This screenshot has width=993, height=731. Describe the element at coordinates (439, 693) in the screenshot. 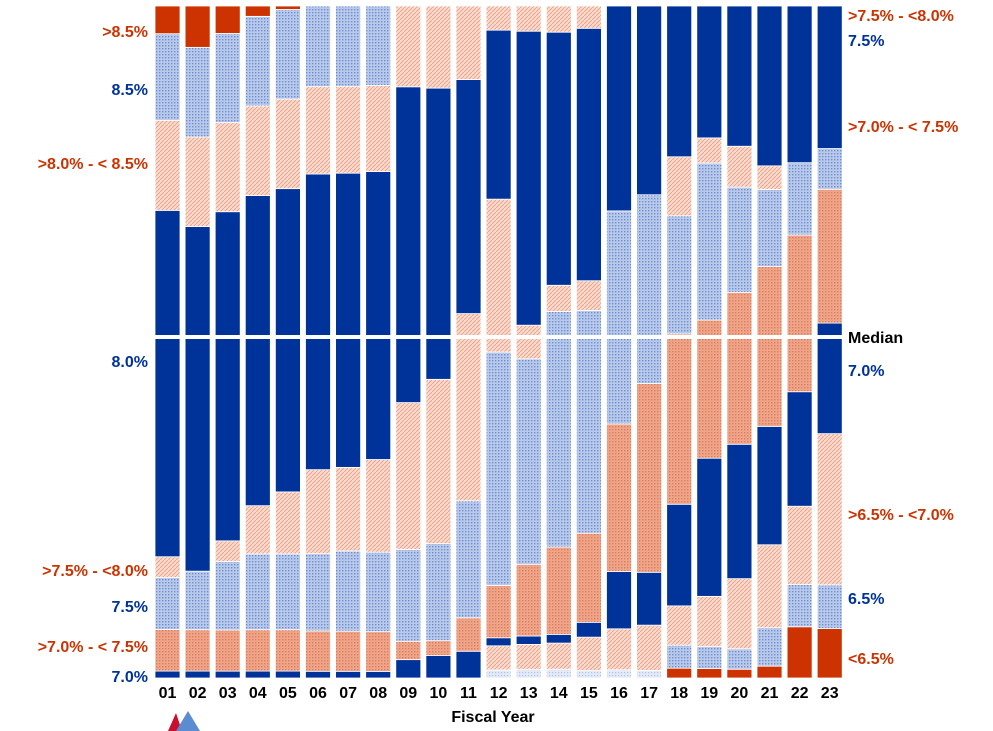

I see `x-tick-10: 10` at that location.